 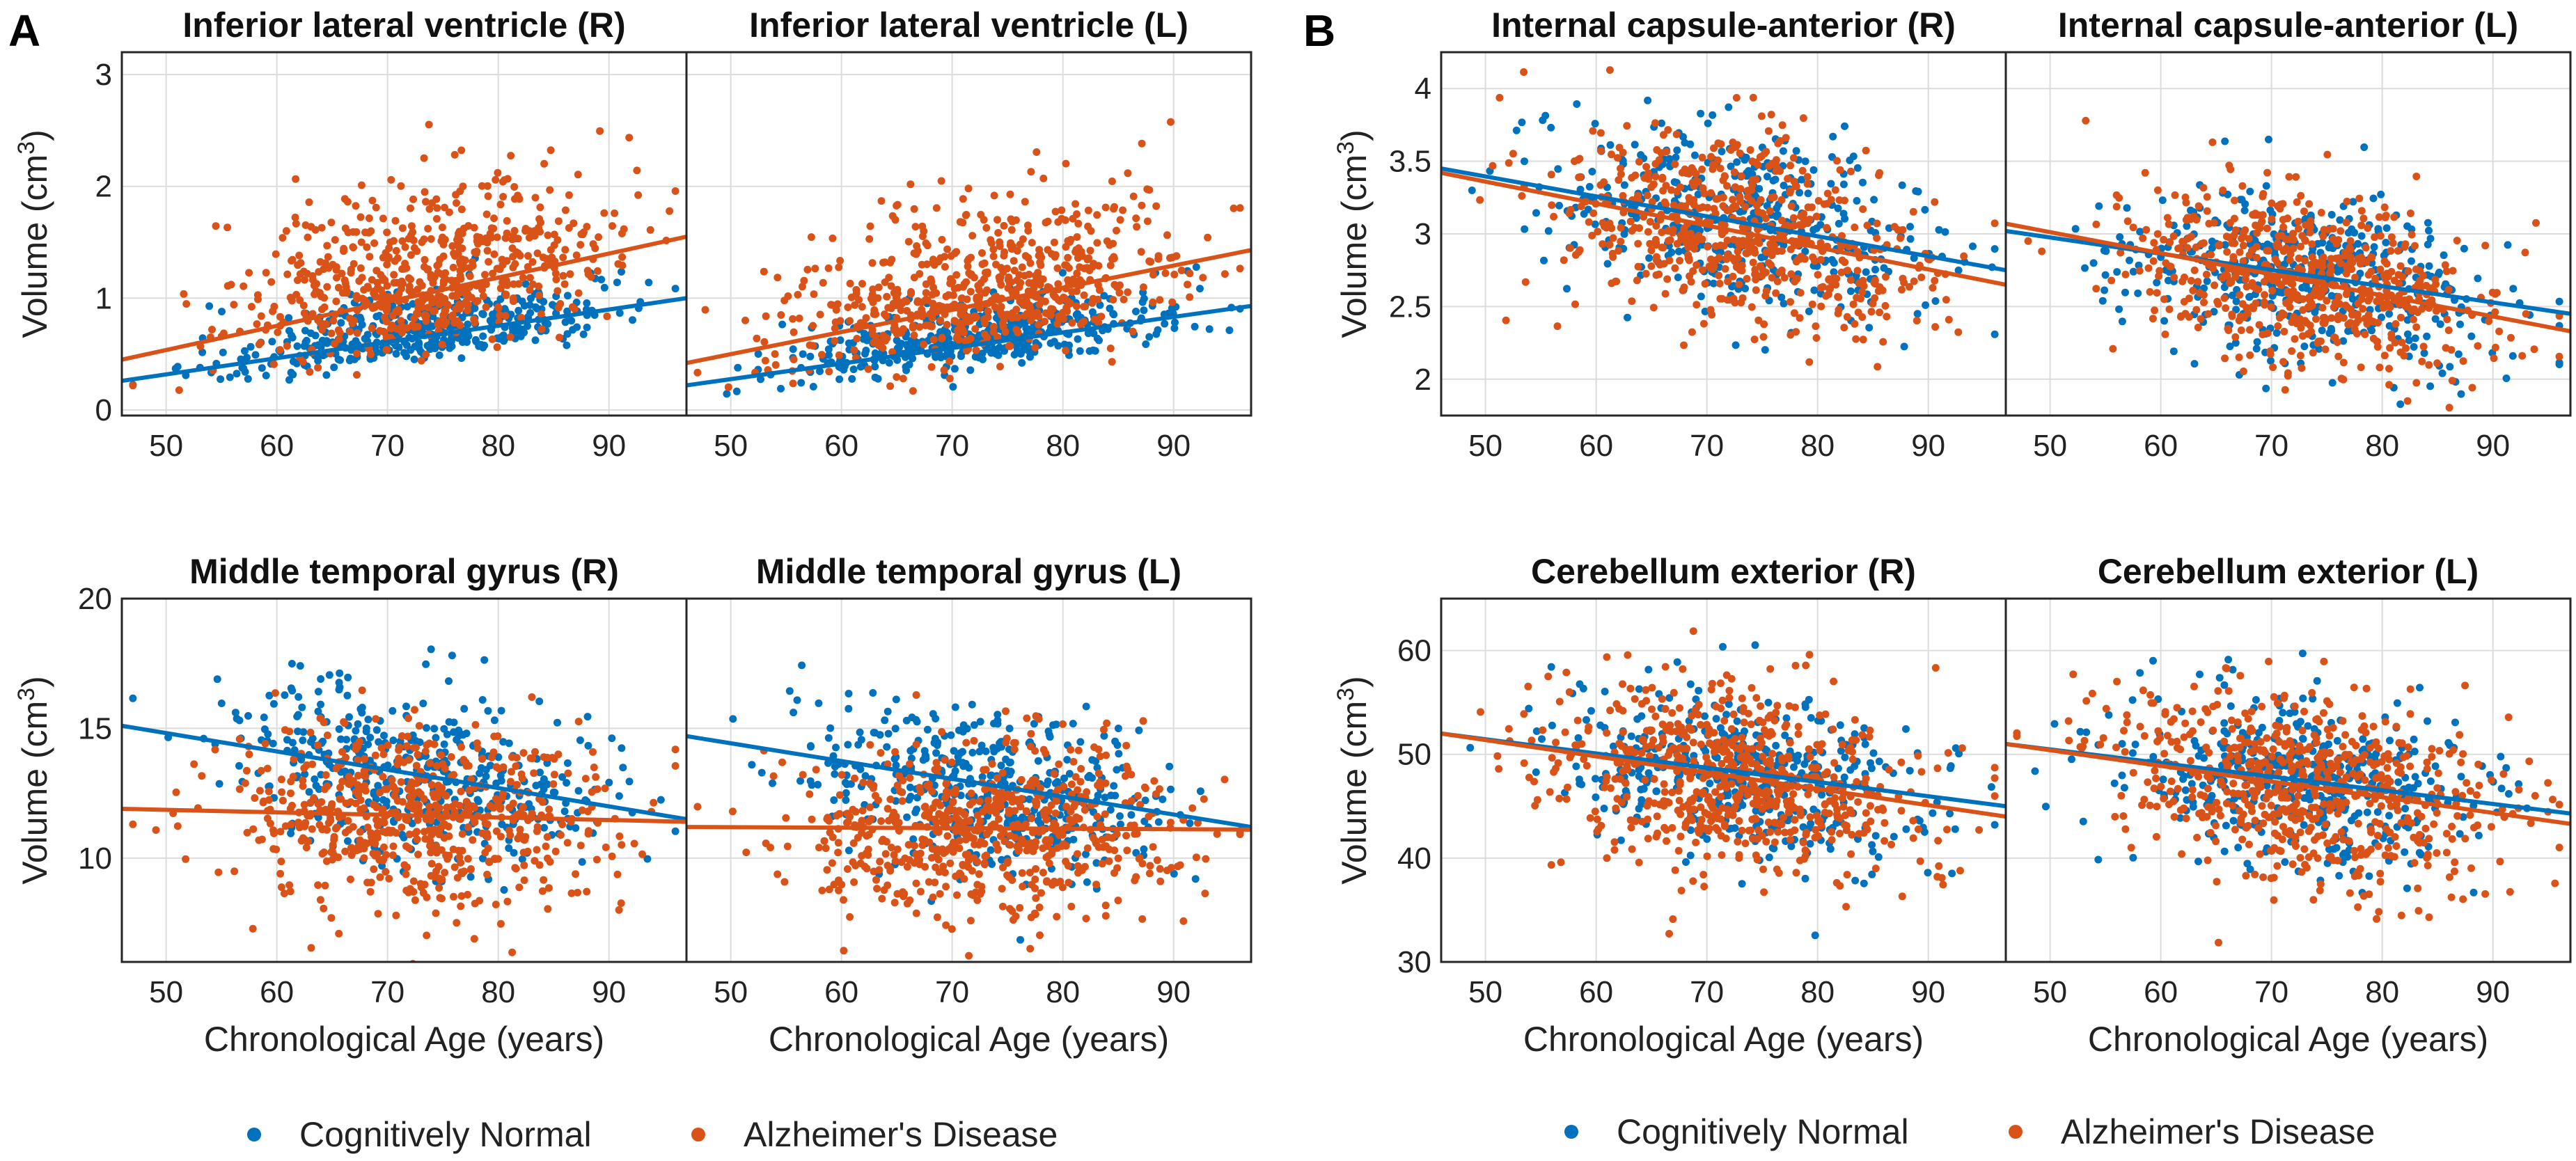 I want to click on y-tick-label: 4, so click(x=1423, y=89).